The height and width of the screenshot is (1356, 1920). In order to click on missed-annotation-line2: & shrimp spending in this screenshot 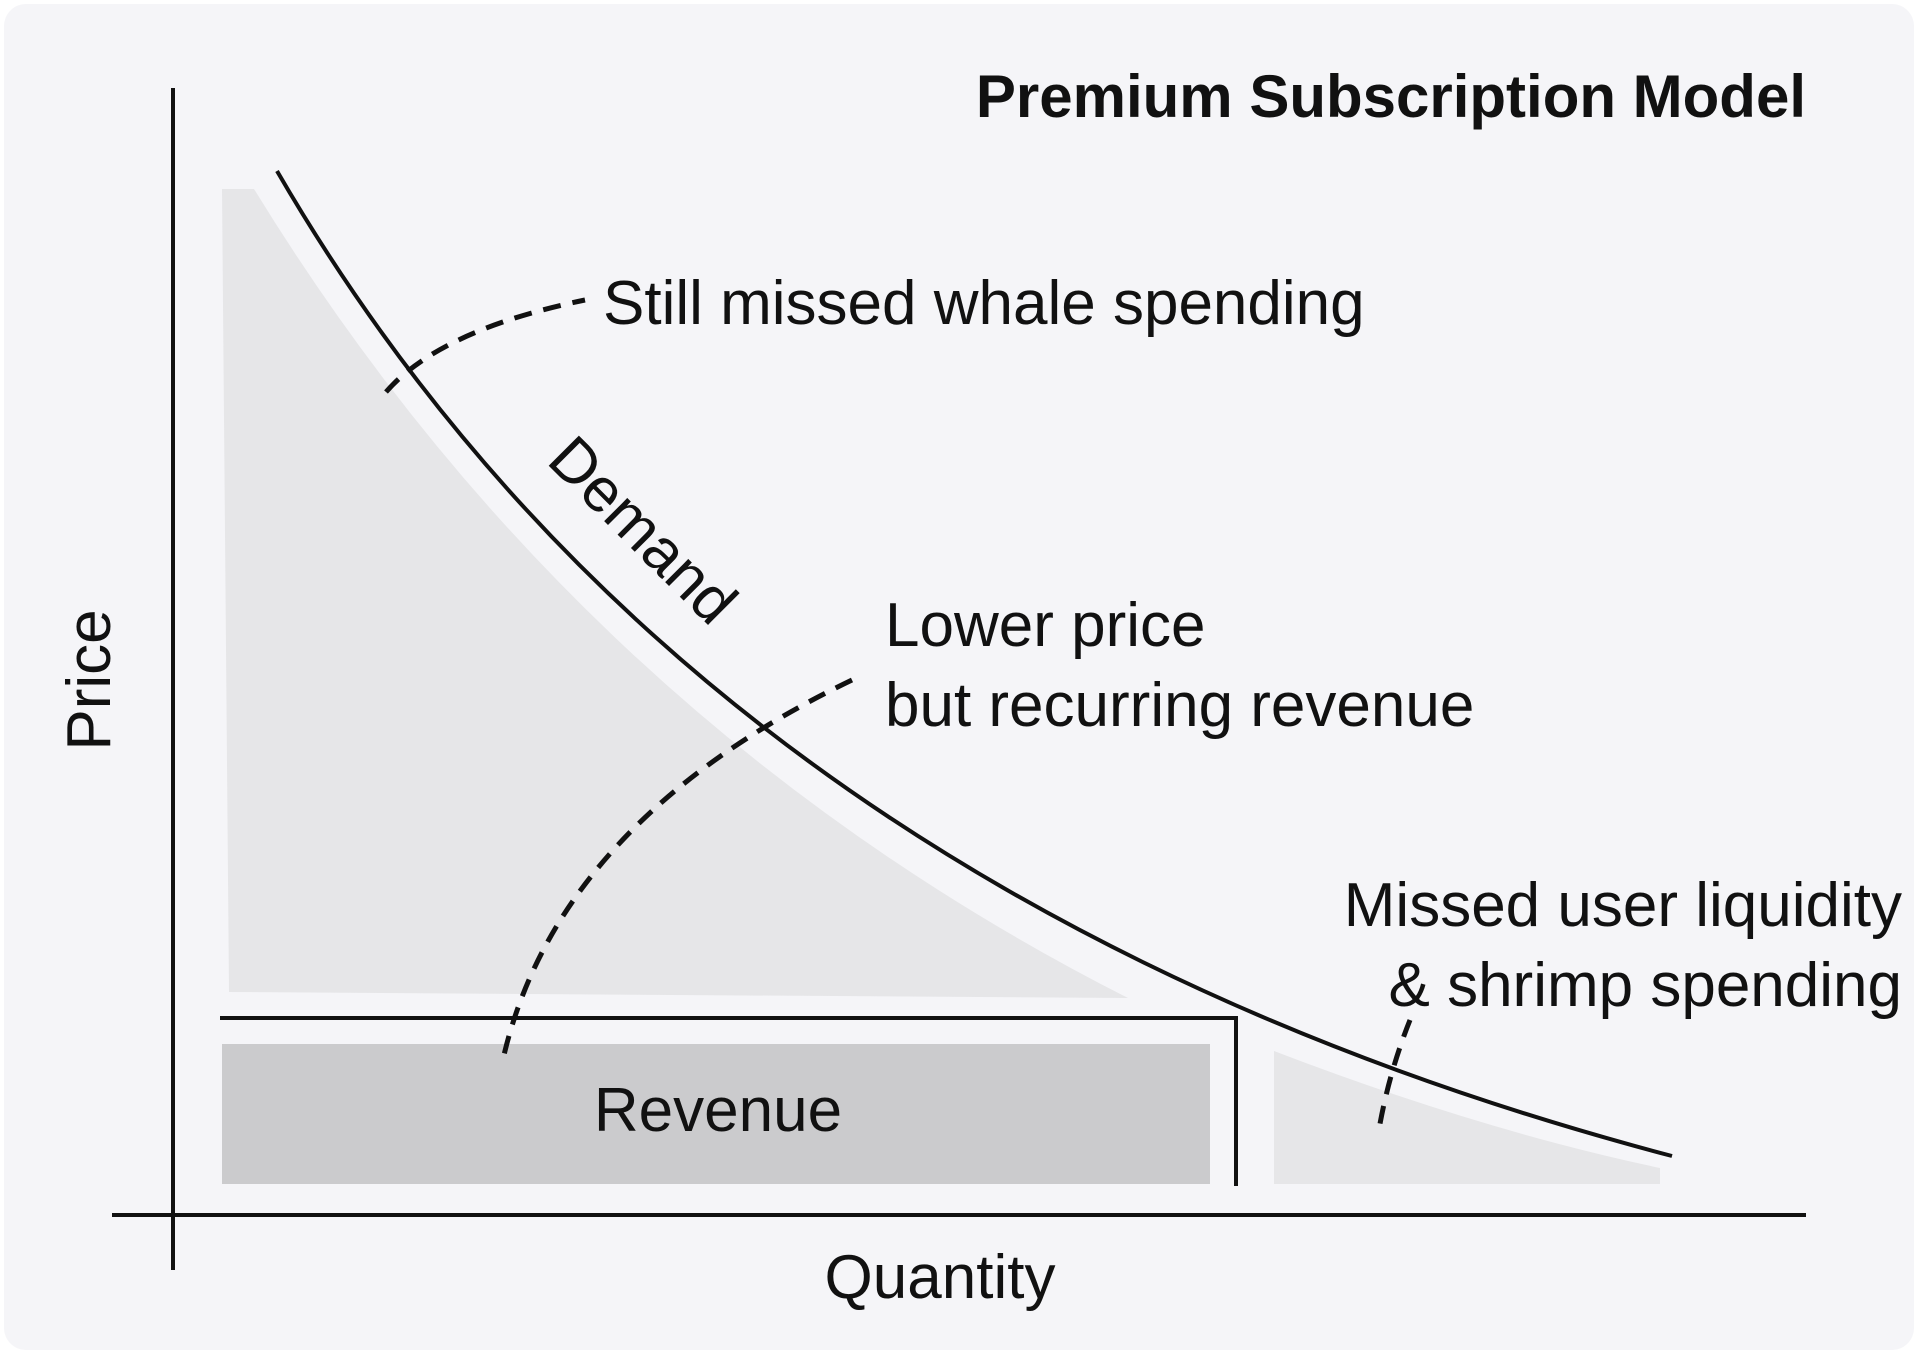, I will do `click(1646, 985)`.